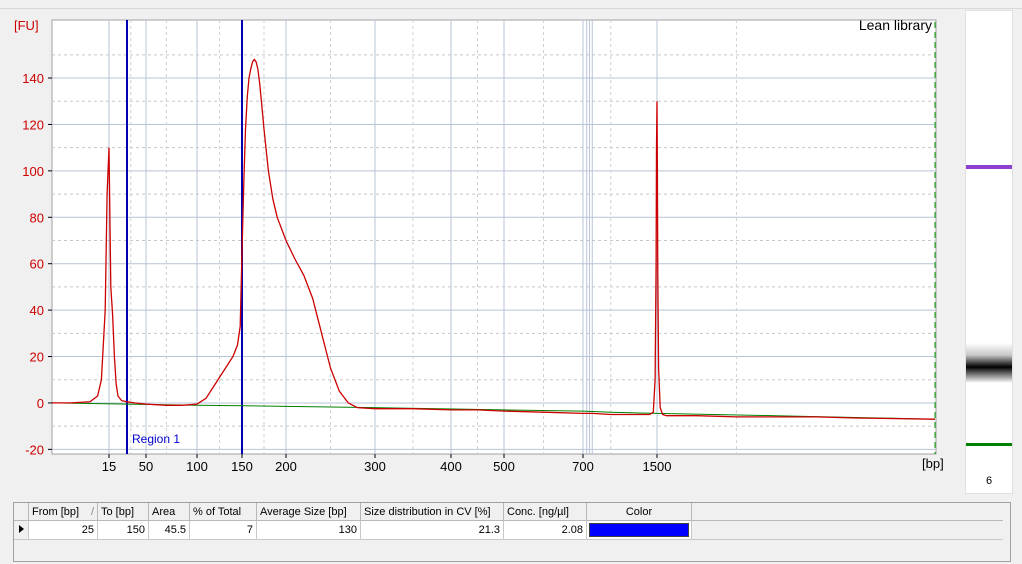 Image resolution: width=1022 pixels, height=564 pixels. Describe the element at coordinates (33, 78) in the screenshot. I see `y-tick-label: 140` at that location.